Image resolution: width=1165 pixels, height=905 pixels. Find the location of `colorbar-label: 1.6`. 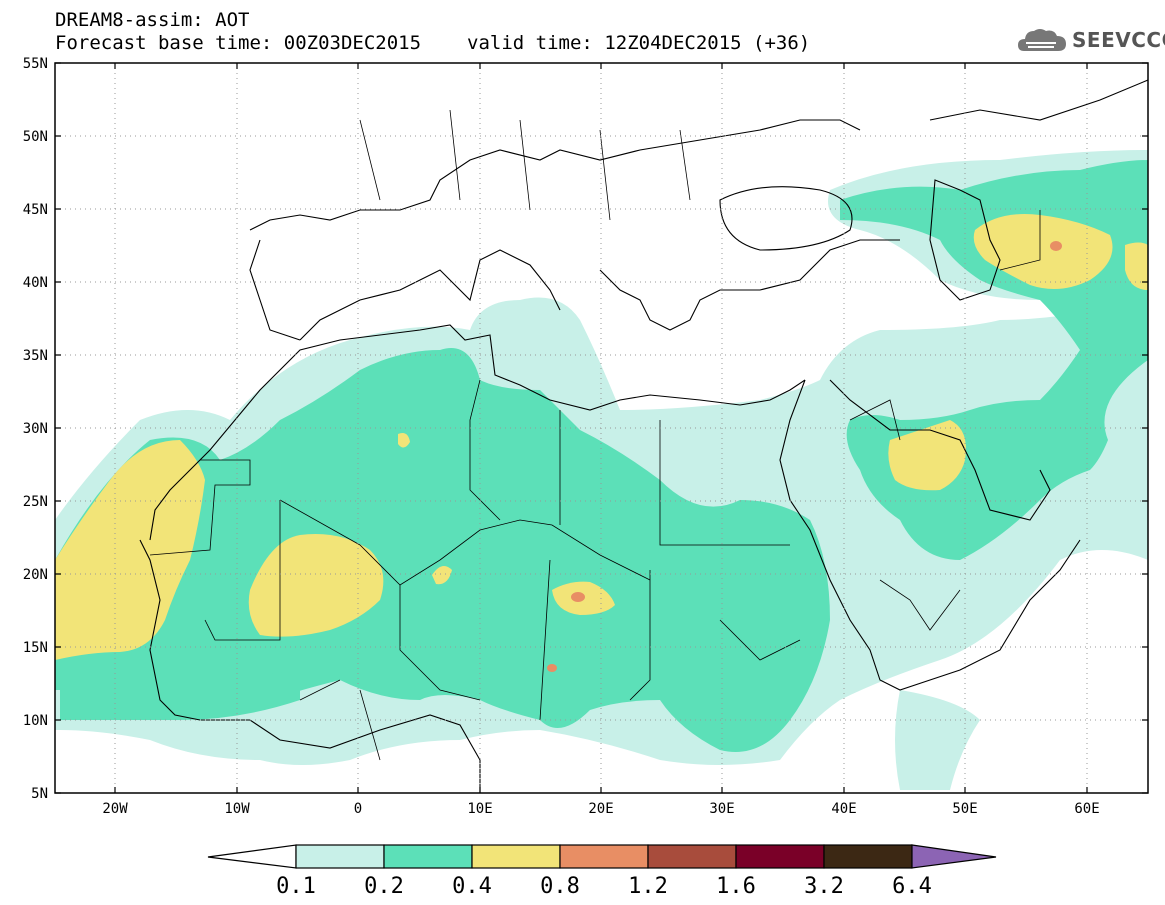

colorbar-label: 1.6 is located at coordinates (736, 886).